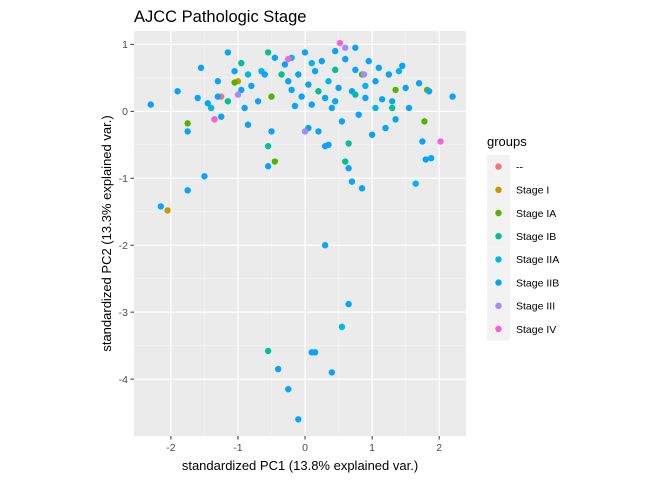  What do you see at coordinates (507, 141) in the screenshot?
I see `legend-title: groups` at bounding box center [507, 141].